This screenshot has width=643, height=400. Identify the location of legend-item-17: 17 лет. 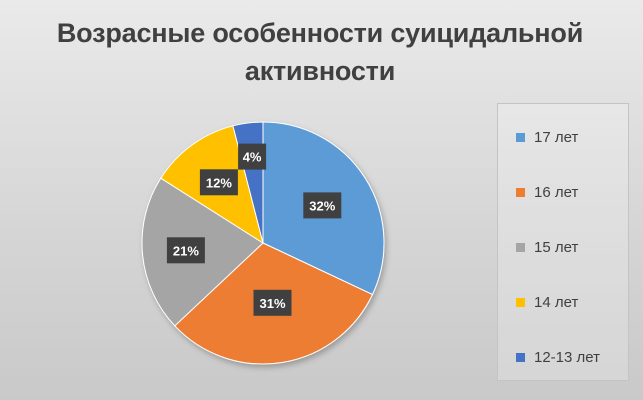
(547, 137).